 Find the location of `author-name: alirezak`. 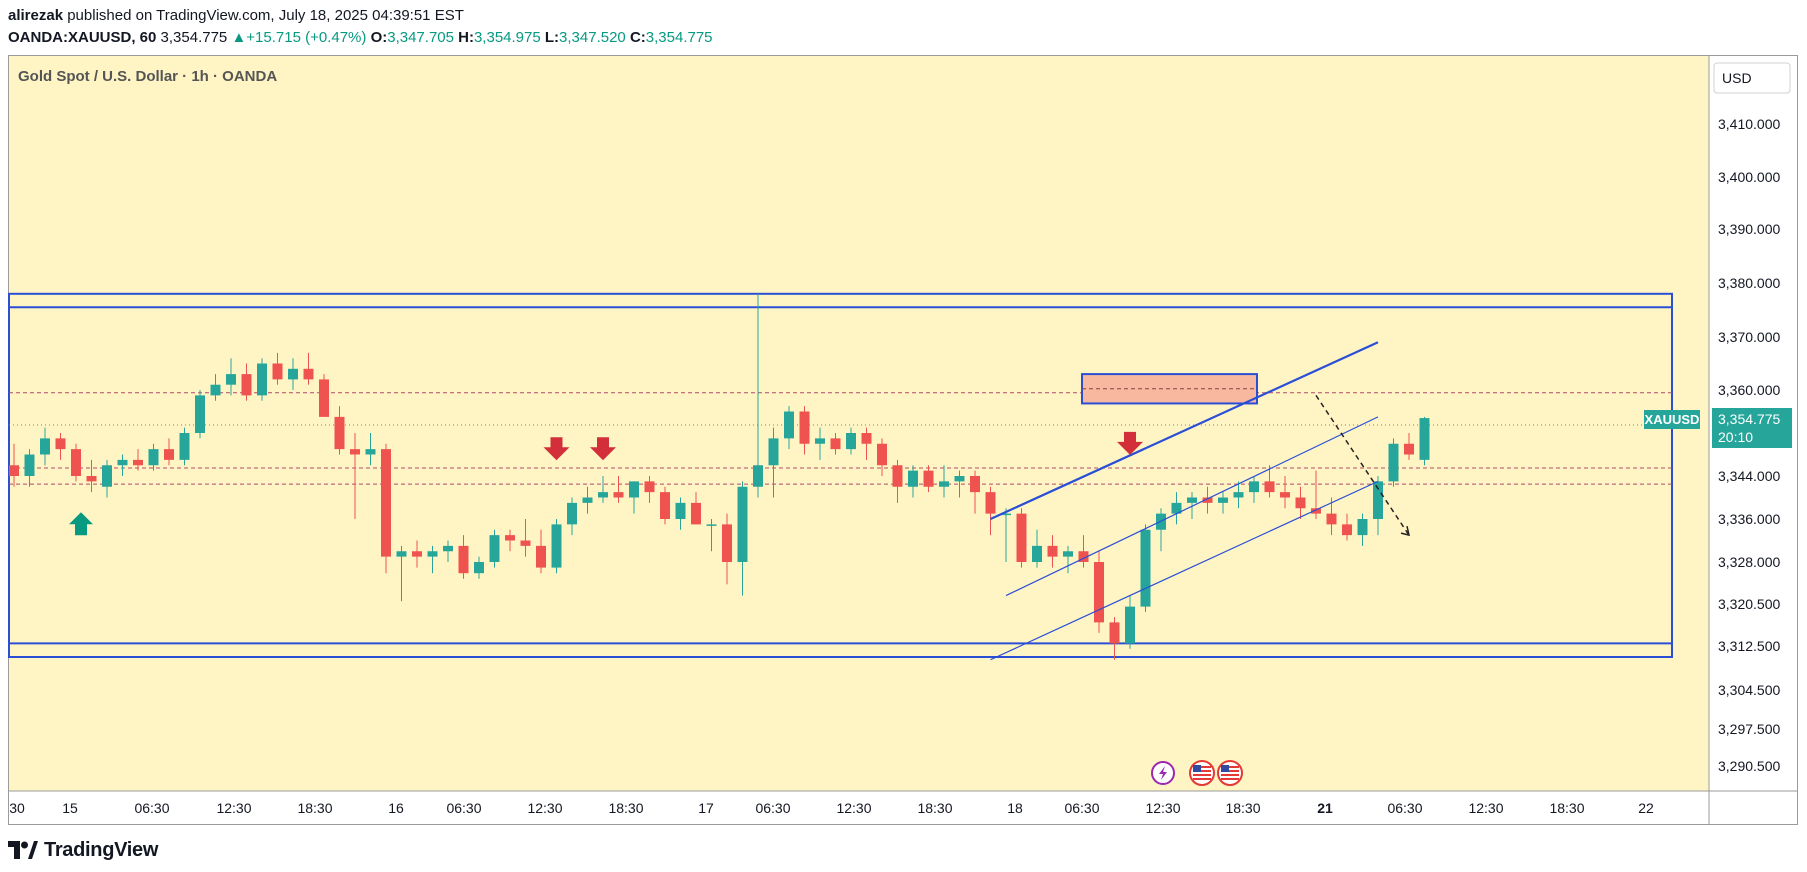

author-name: alirezak is located at coordinates (36, 15).